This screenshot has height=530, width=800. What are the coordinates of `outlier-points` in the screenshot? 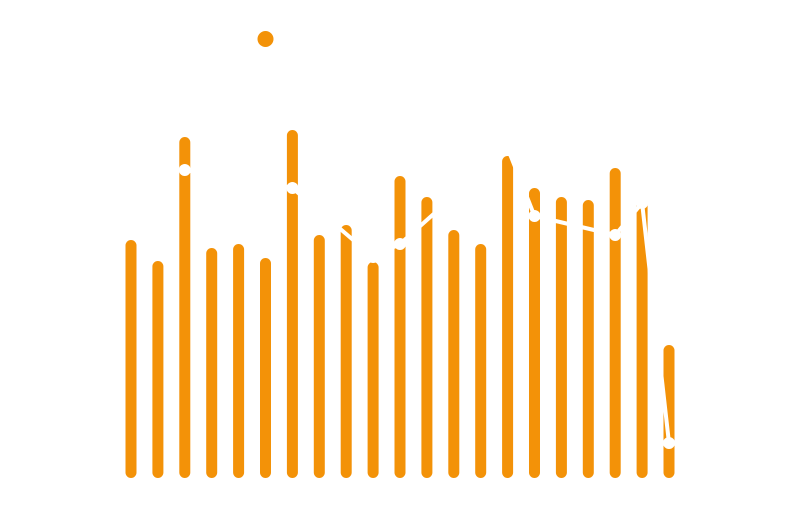 It's located at (265, 39).